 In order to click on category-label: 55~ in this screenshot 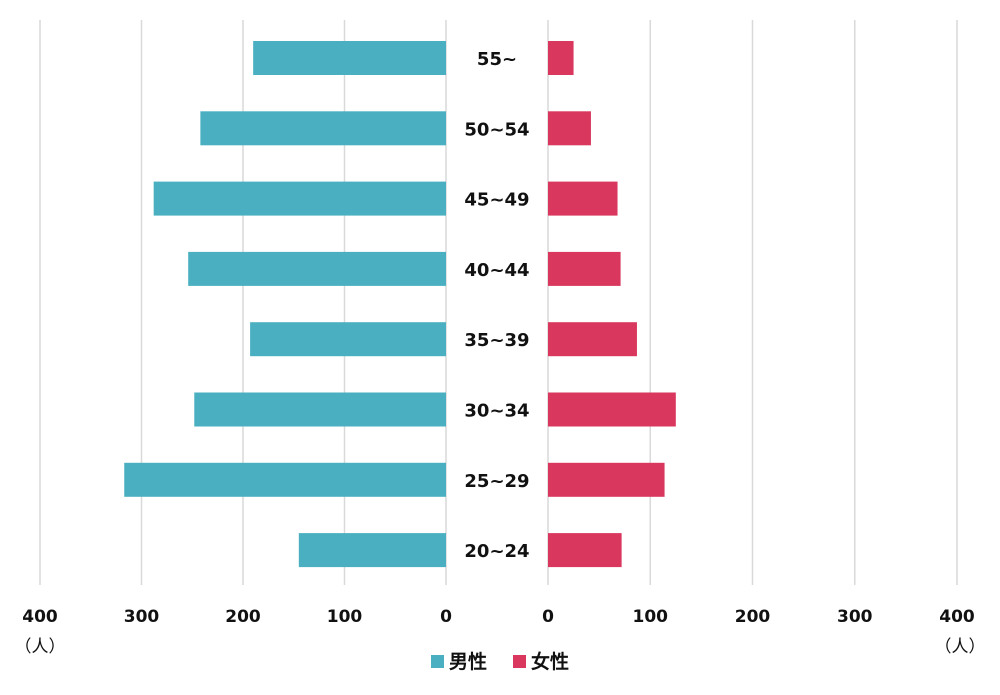, I will do `click(497, 59)`.